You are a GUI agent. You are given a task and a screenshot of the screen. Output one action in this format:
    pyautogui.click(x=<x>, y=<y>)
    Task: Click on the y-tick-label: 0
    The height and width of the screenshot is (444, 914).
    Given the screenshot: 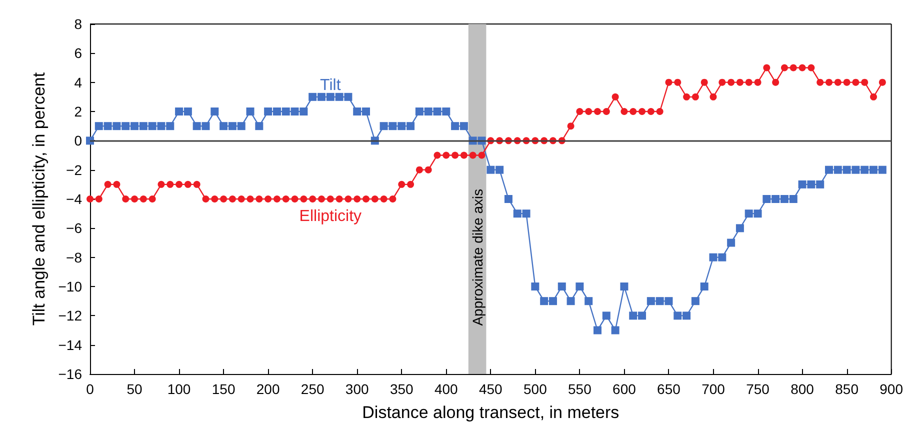 What is the action you would take?
    pyautogui.click(x=78, y=140)
    